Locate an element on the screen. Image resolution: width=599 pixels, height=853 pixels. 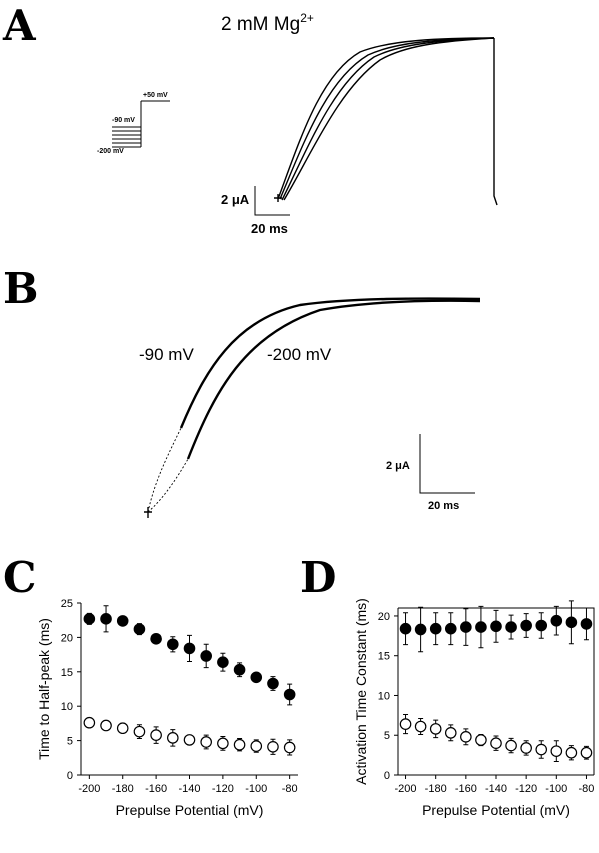
panel-b-trace-200mv is located at coordinates (333, 379).